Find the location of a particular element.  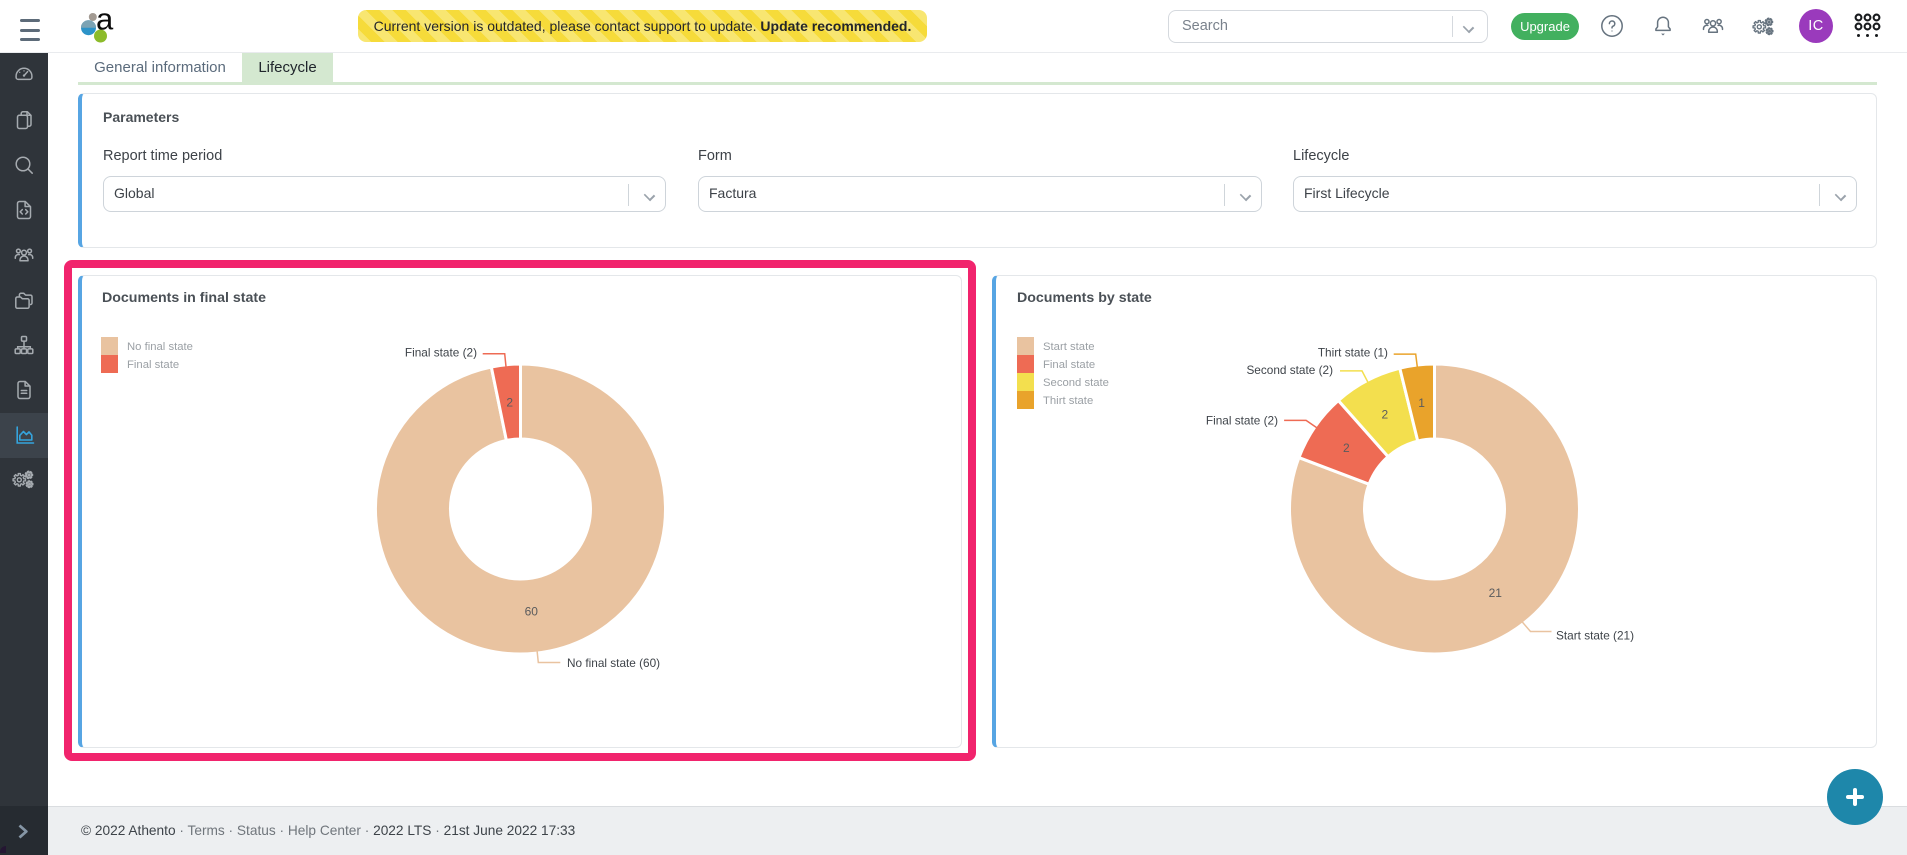

svg-text: 21 is located at coordinates (1496, 593).